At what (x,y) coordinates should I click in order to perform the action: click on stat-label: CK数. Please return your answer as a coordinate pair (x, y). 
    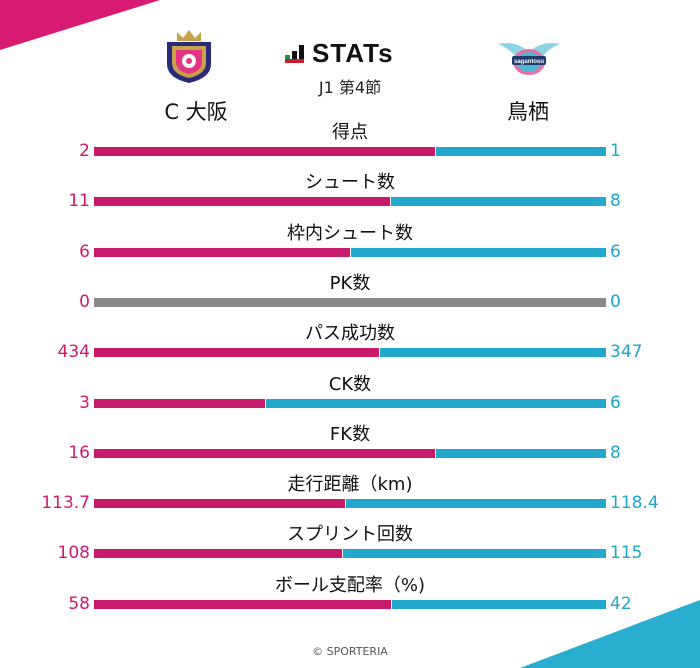
    Looking at the image, I should click on (350, 384).